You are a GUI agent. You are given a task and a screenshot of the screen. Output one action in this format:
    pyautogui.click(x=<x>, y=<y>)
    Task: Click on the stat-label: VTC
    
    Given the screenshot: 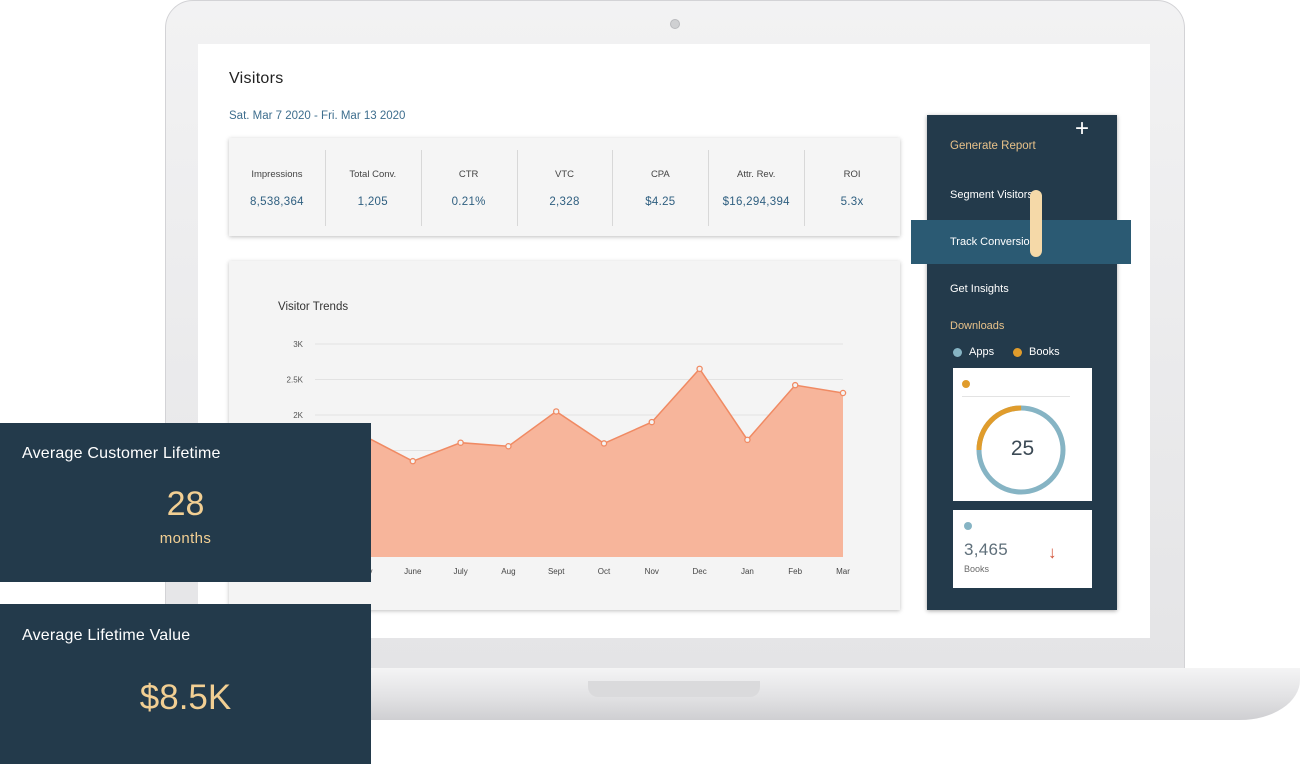 What is the action you would take?
    pyautogui.click(x=564, y=174)
    